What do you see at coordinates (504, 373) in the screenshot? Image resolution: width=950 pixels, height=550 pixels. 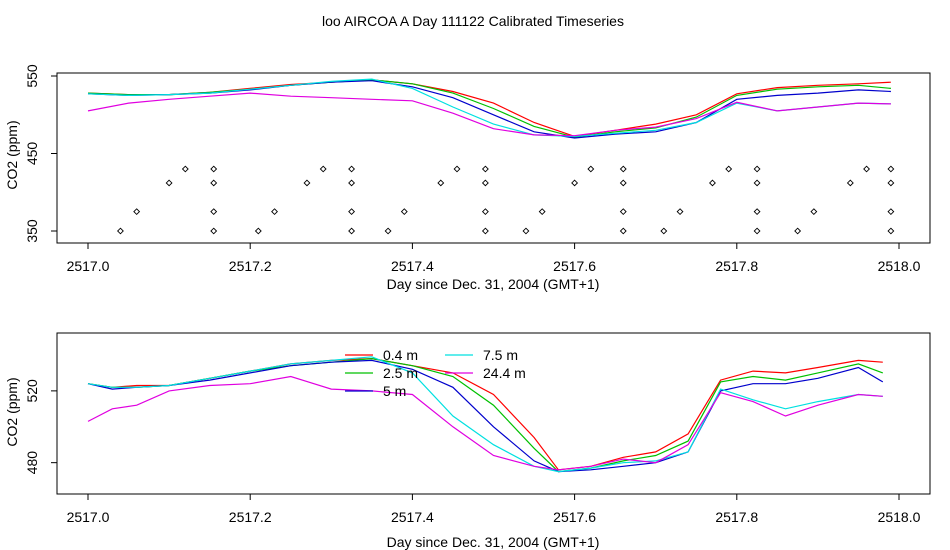 I see `legend-label: 24.4 m` at bounding box center [504, 373].